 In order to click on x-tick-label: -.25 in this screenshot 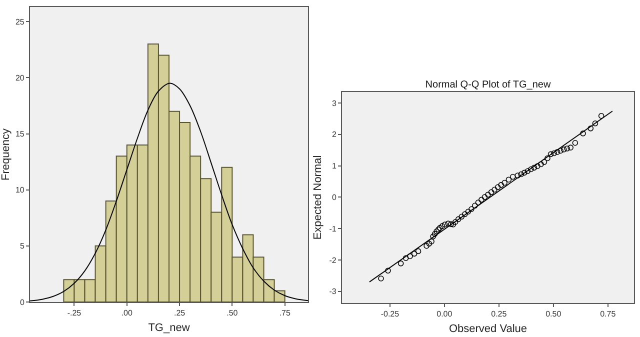, I will do `click(74, 313)`.